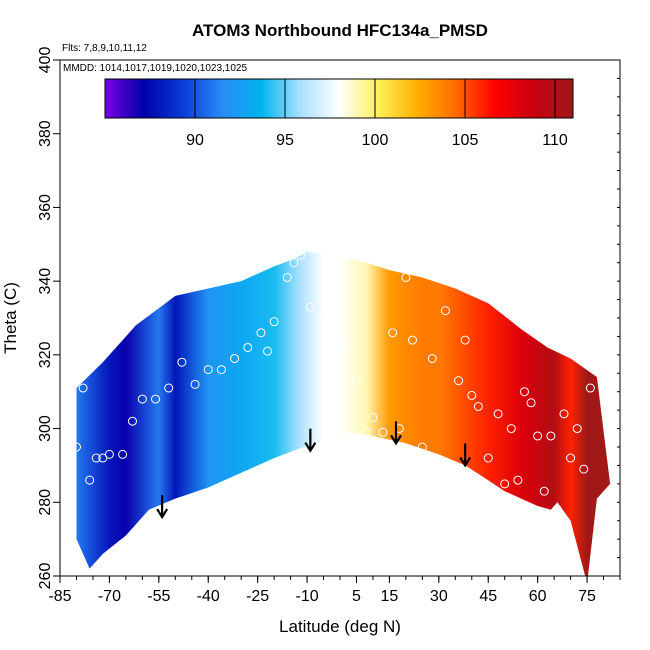 The width and height of the screenshot is (650, 650). Describe the element at coordinates (465, 140) in the screenshot. I see `colorbar-tick-label: 105` at that location.